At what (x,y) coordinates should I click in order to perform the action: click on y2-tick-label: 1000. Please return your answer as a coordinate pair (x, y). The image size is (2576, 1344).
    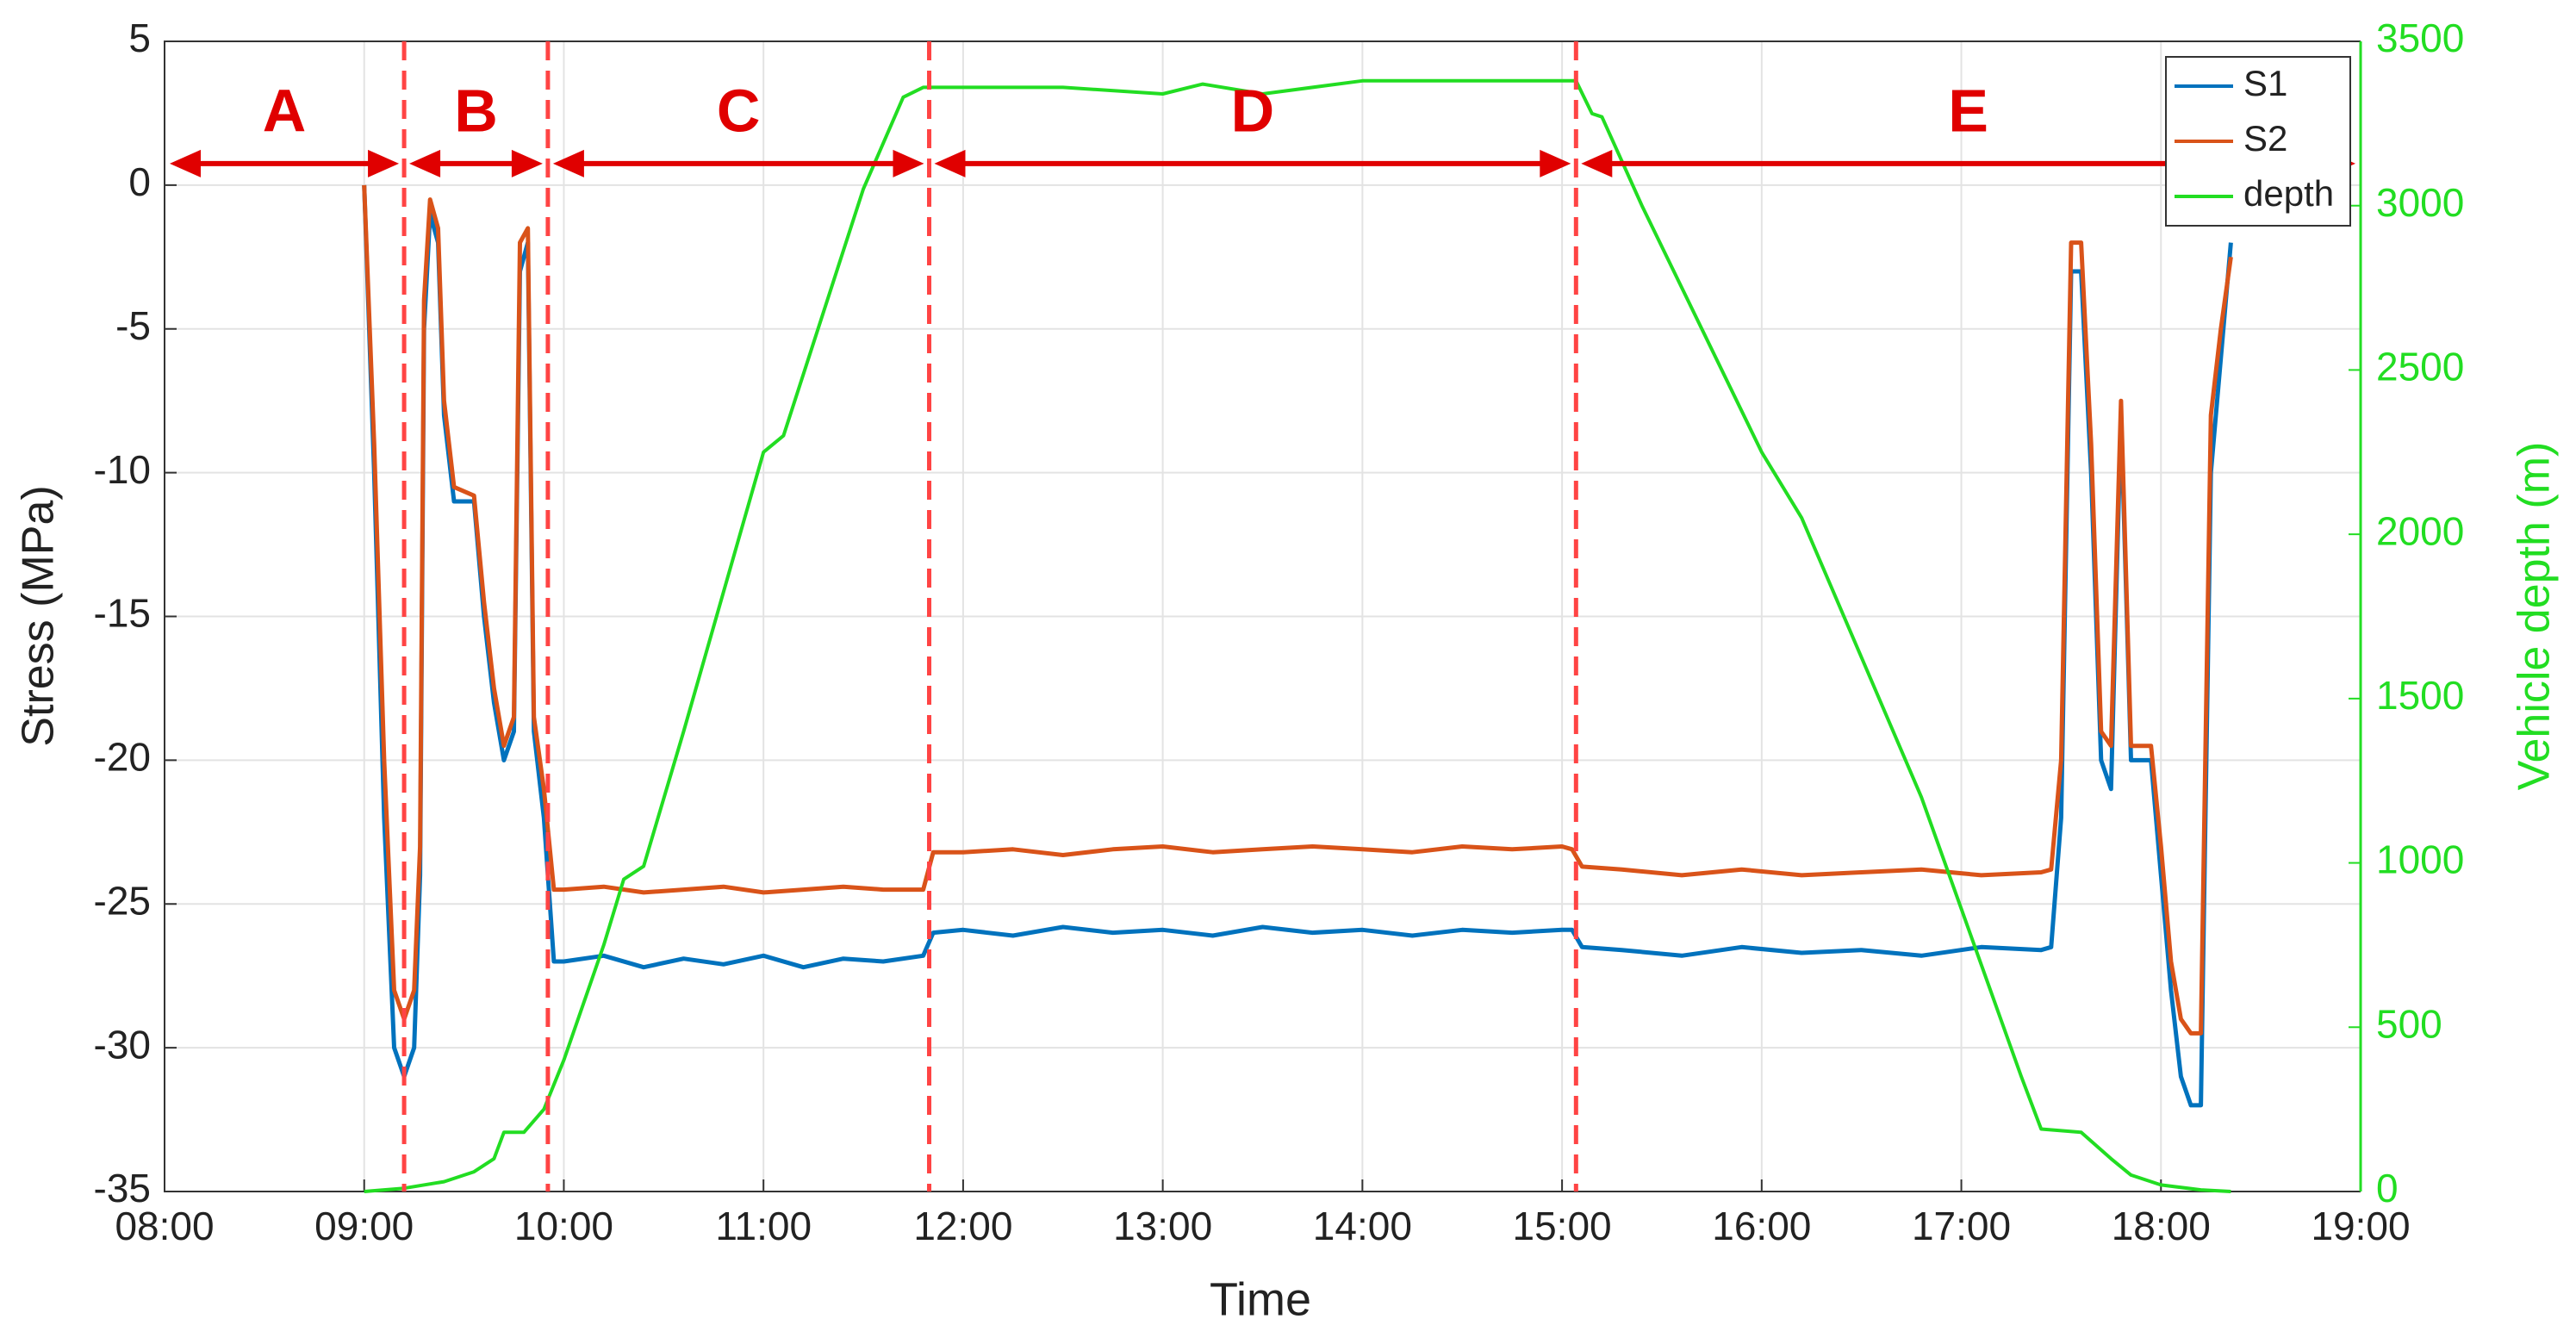
    Looking at the image, I should click on (2420, 860).